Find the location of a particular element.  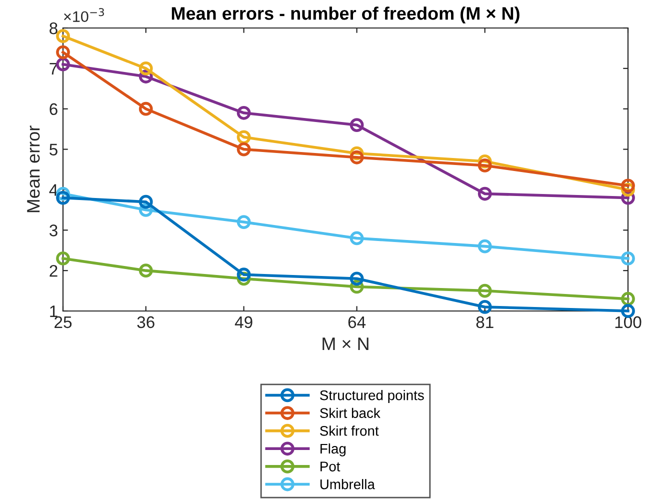

y-tick-label: 1 is located at coordinates (54, 312).